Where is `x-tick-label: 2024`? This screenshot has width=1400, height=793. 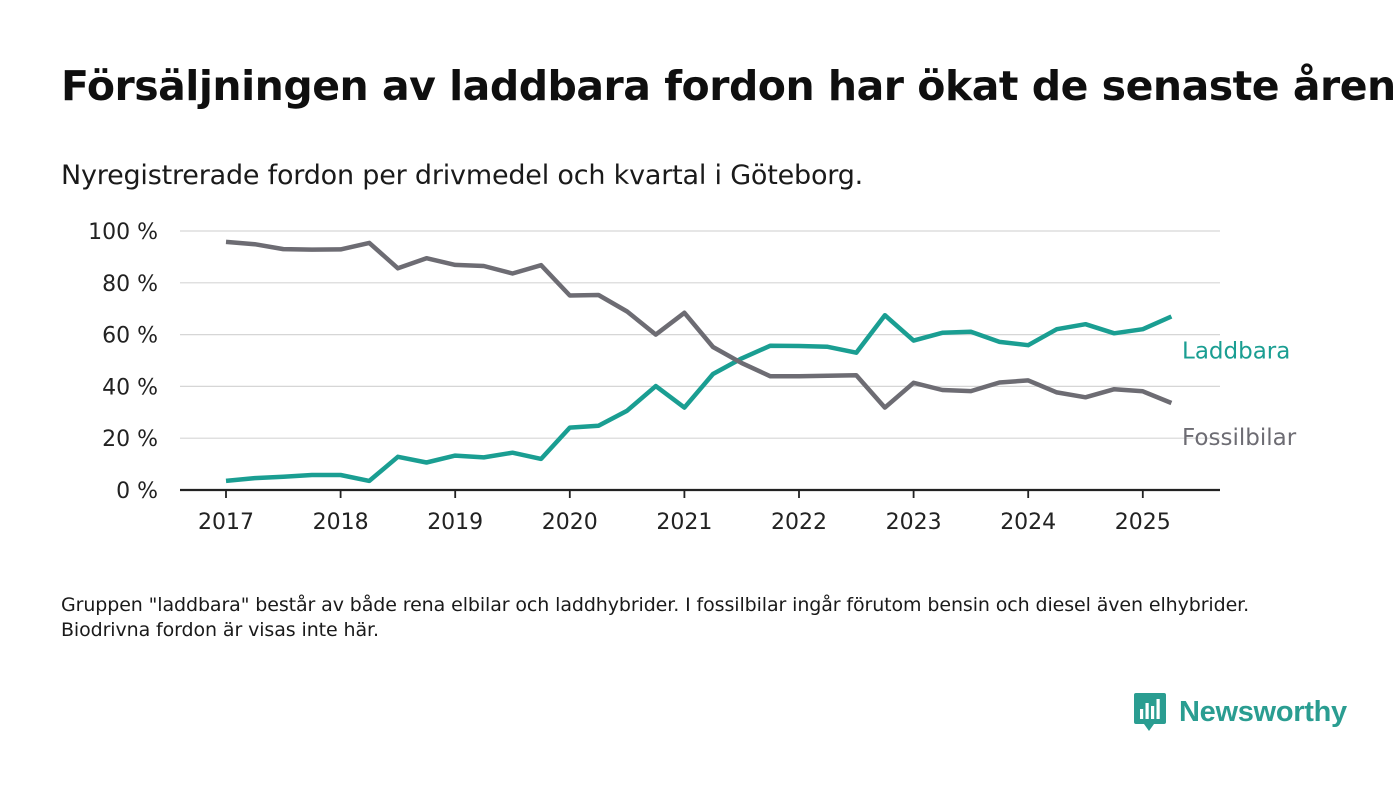
x-tick-label: 2024 is located at coordinates (1028, 522).